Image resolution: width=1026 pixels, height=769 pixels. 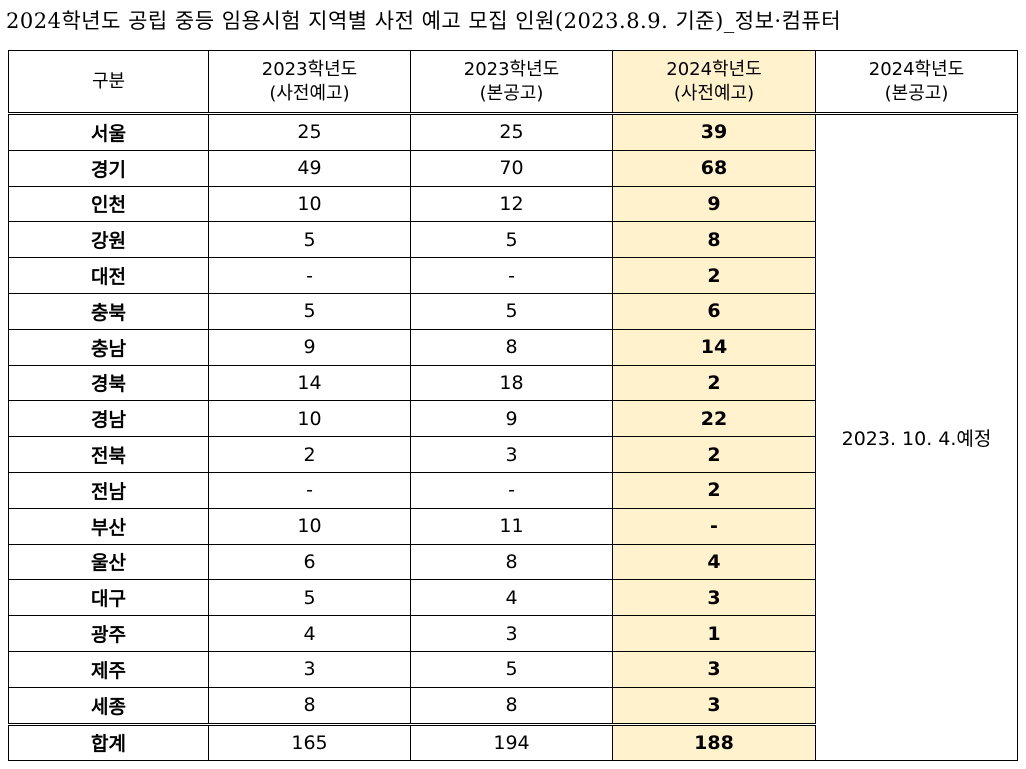 What do you see at coordinates (309, 132) in the screenshot?
I see `pre2023-cell: 25` at bounding box center [309, 132].